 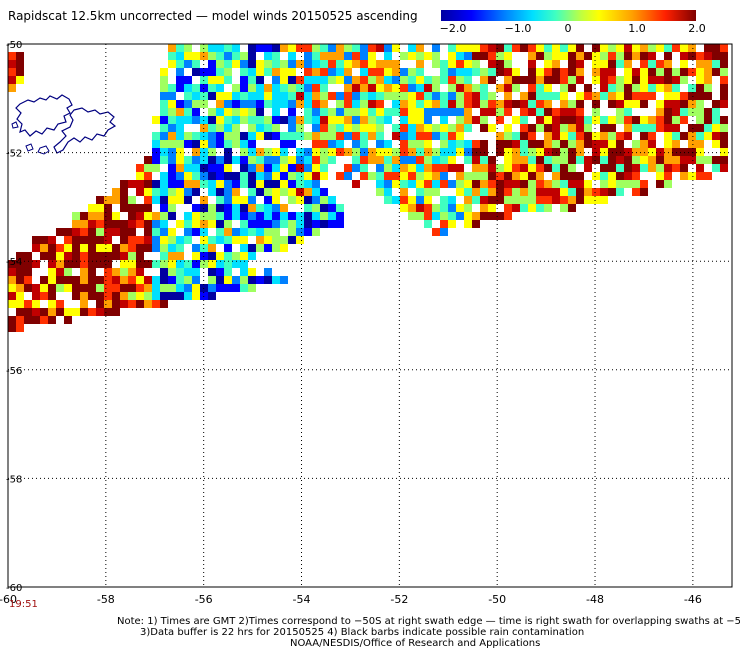 What do you see at coordinates (518, 28) in the screenshot?
I see `colorbar-tick: −1.0` at bounding box center [518, 28].